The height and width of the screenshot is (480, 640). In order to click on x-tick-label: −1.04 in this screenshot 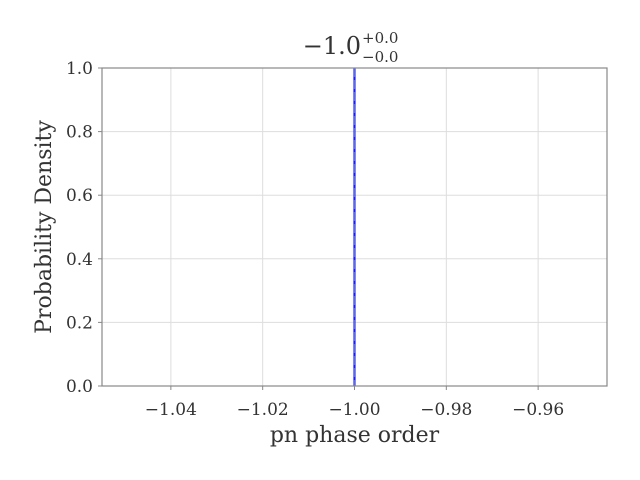, I will do `click(171, 410)`.